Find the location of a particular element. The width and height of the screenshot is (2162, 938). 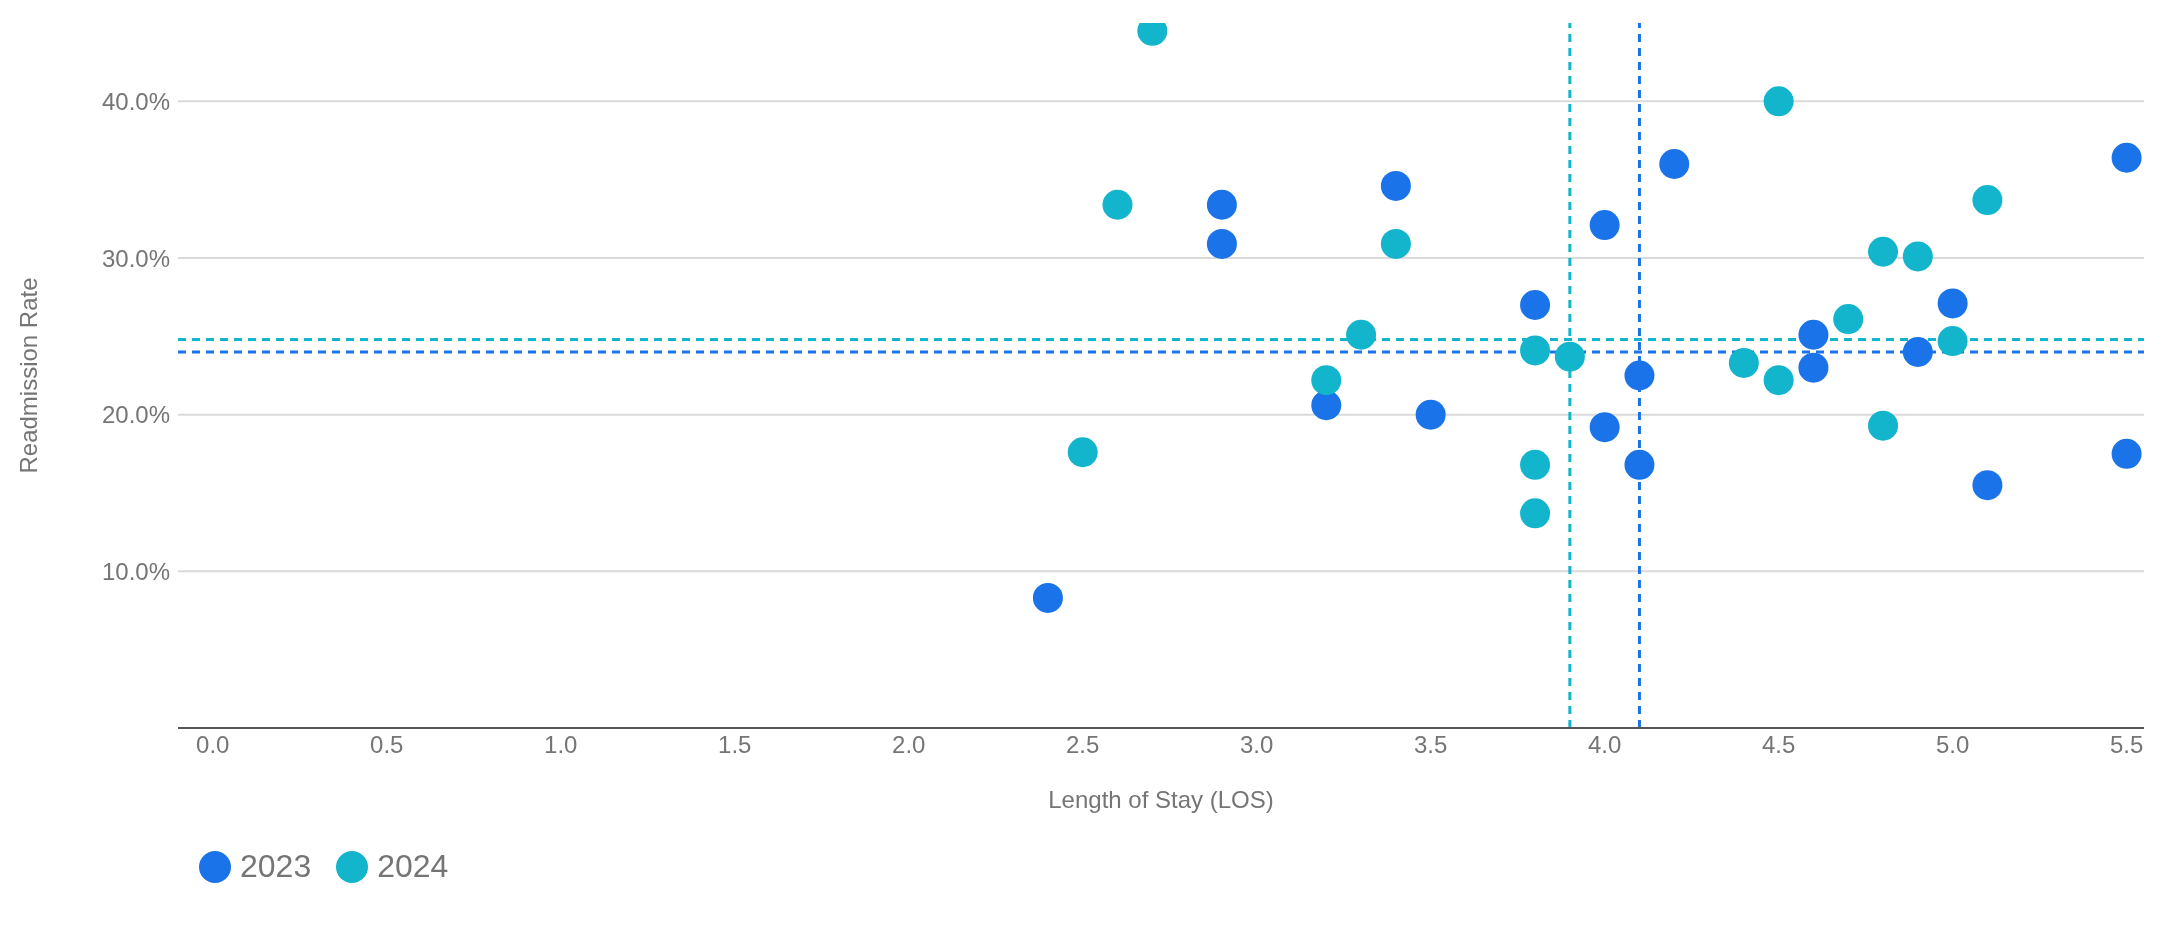

x-tick-label: 0.5 is located at coordinates (387, 745).